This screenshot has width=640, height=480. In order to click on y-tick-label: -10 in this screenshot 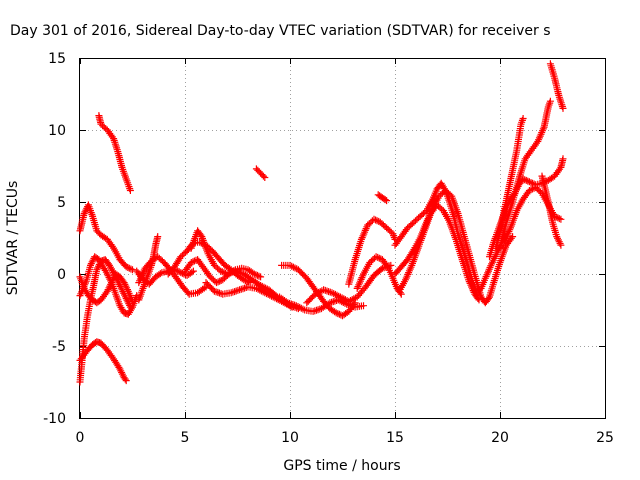, I will do `click(54, 419)`.